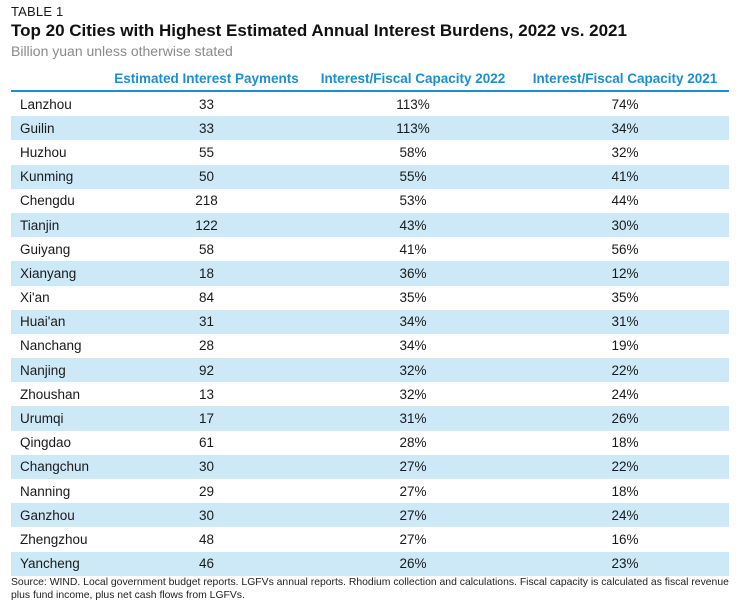 Image resolution: width=740 pixels, height=613 pixels. What do you see at coordinates (59, 418) in the screenshot?
I see `cell-city: Urumqi` at bounding box center [59, 418].